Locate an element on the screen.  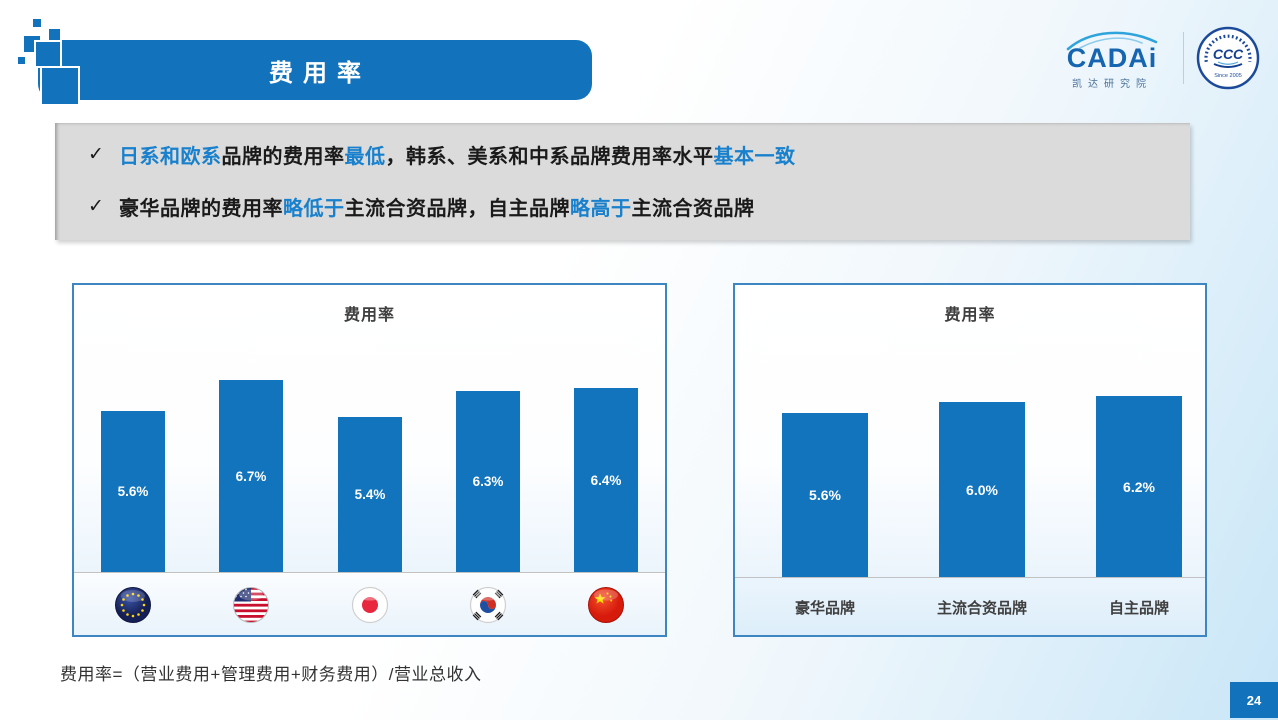
eu-flag-icon is located at coordinates (133, 605).